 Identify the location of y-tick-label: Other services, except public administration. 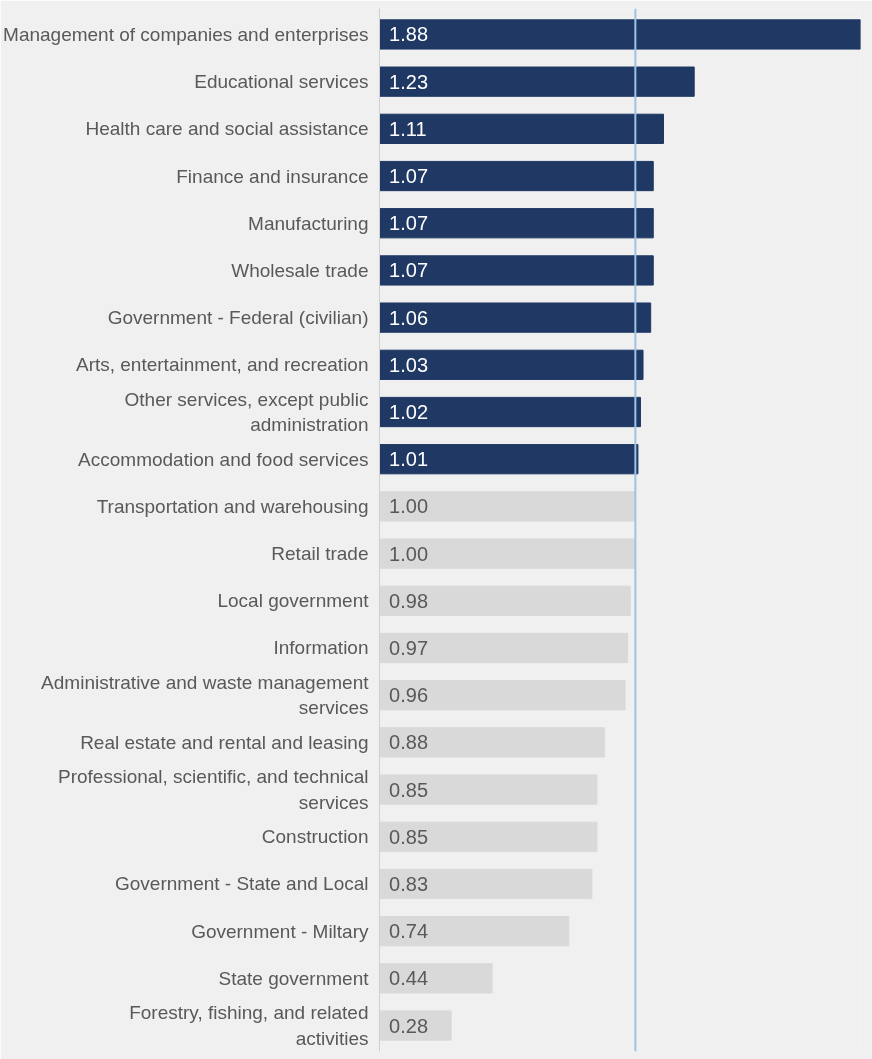
(246, 412).